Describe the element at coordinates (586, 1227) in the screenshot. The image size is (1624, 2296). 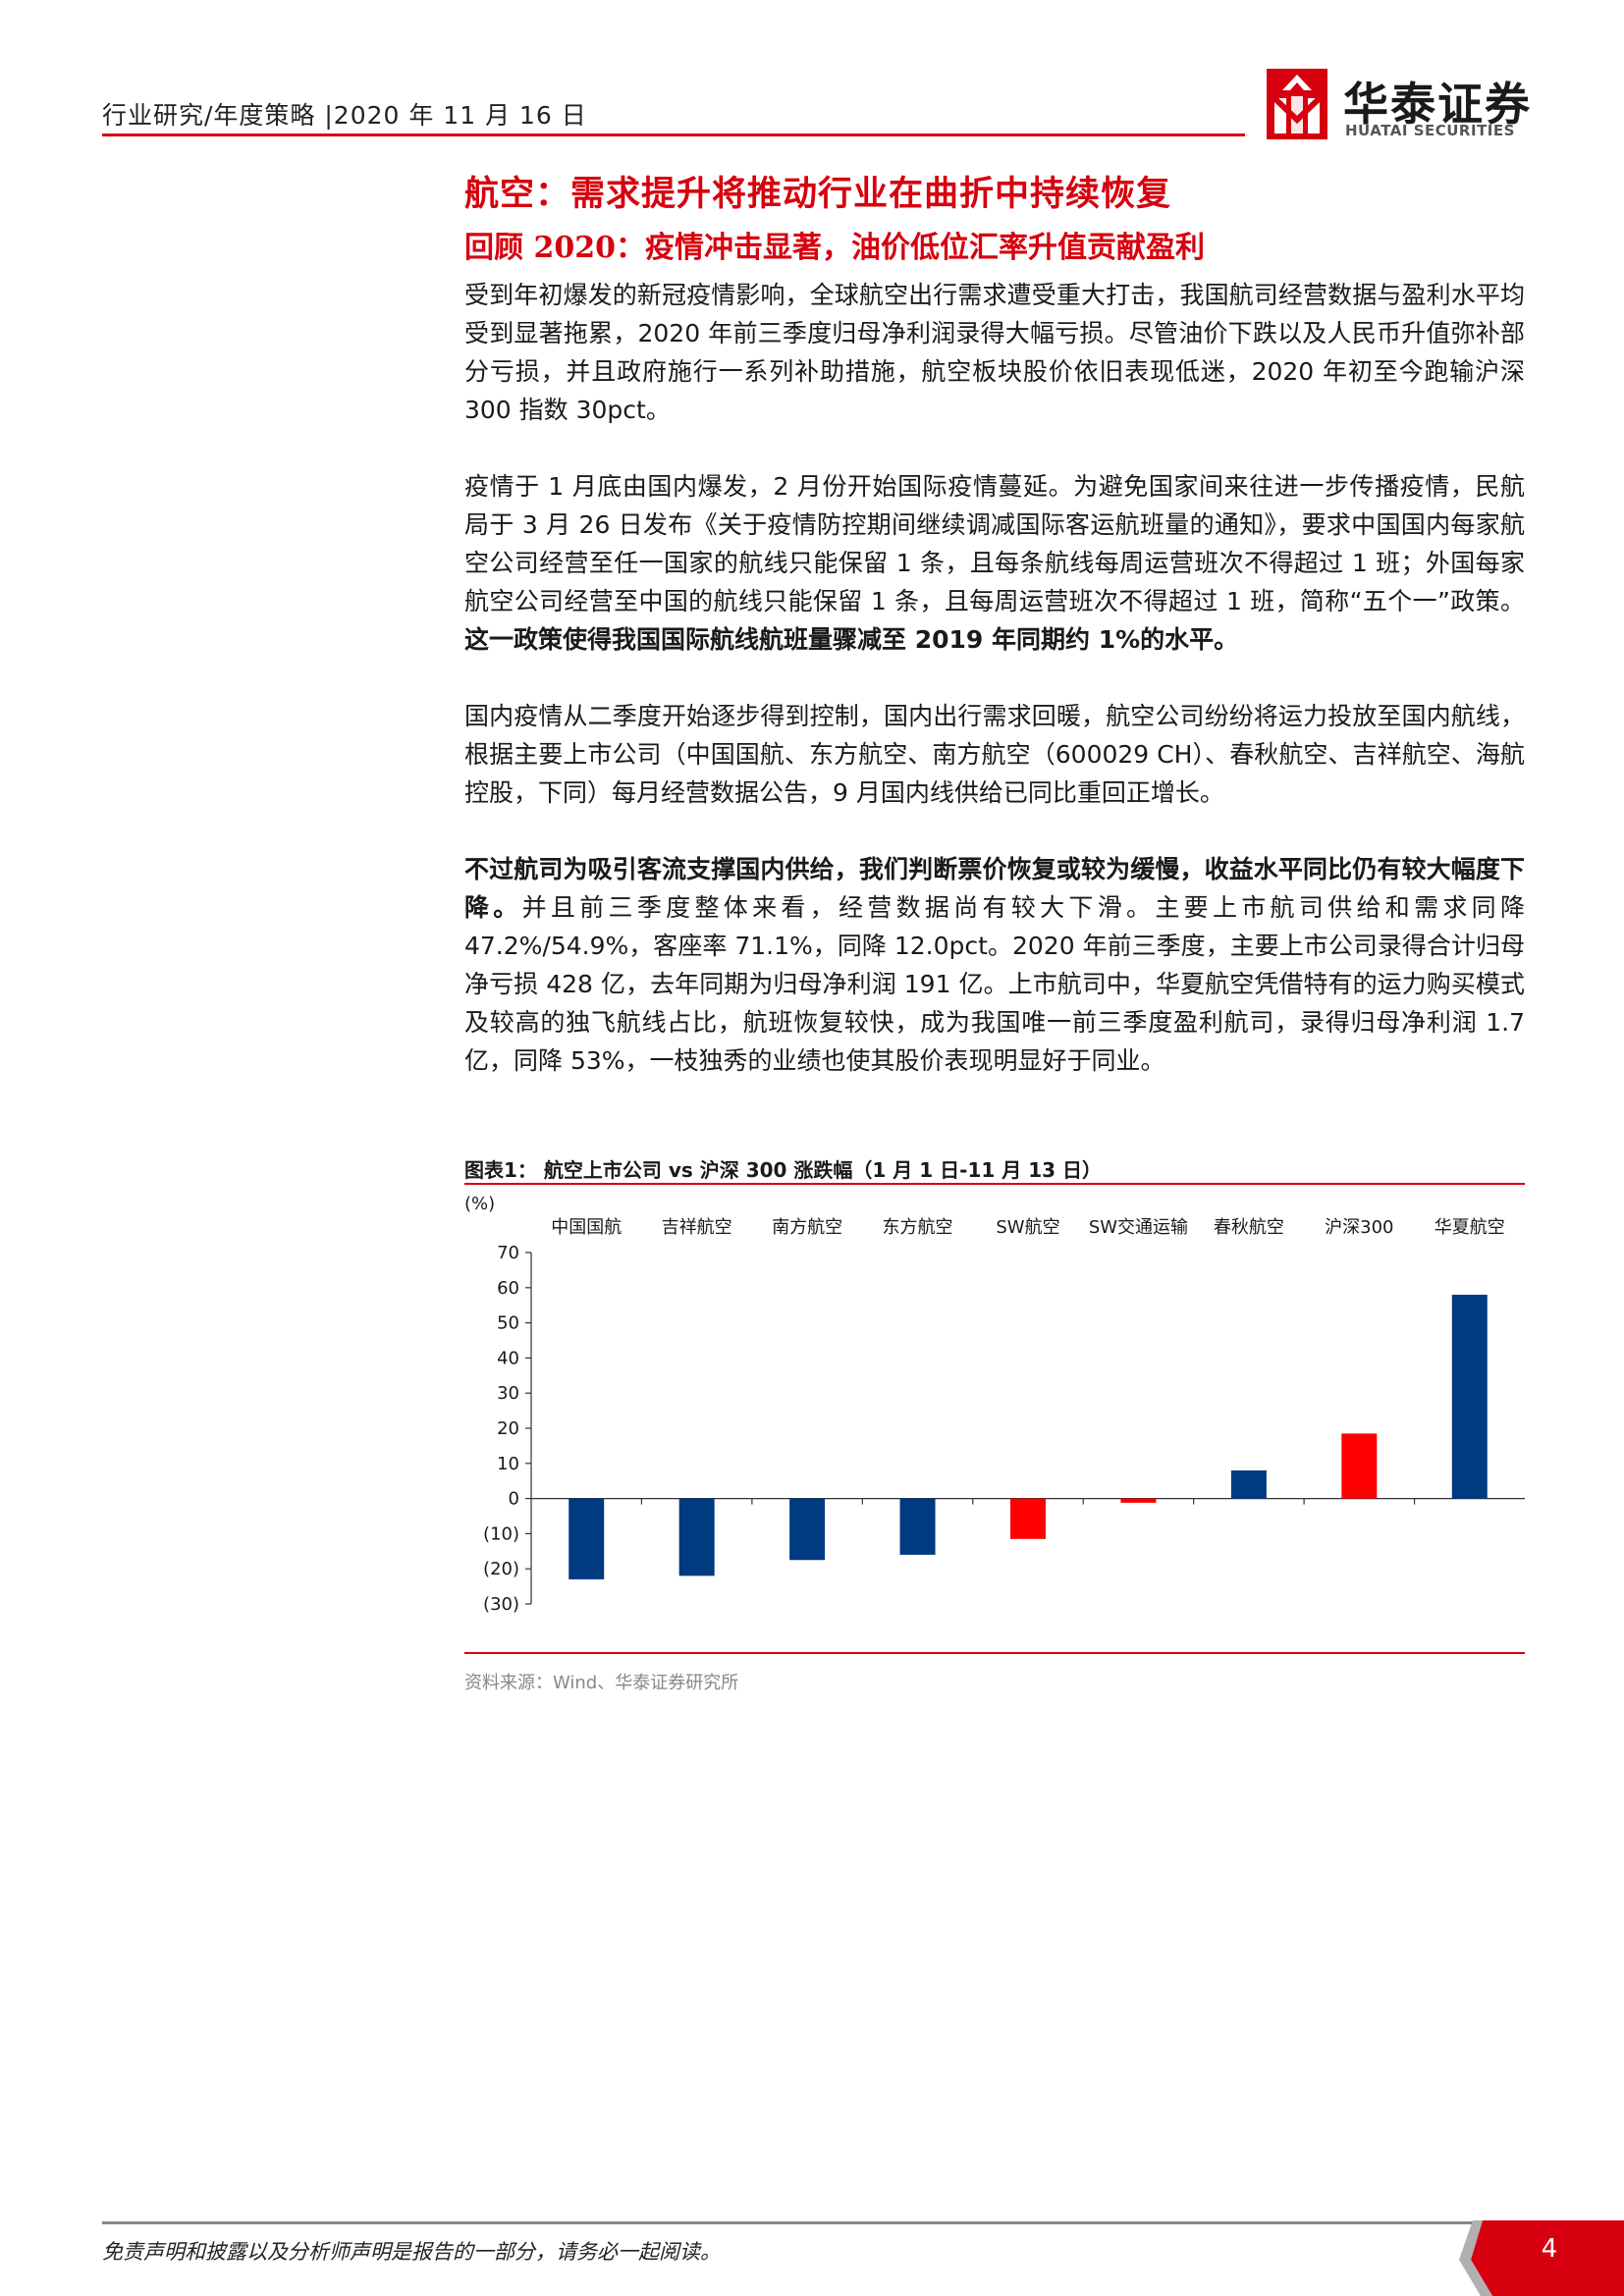
I see `category-label: 中国国航` at that location.